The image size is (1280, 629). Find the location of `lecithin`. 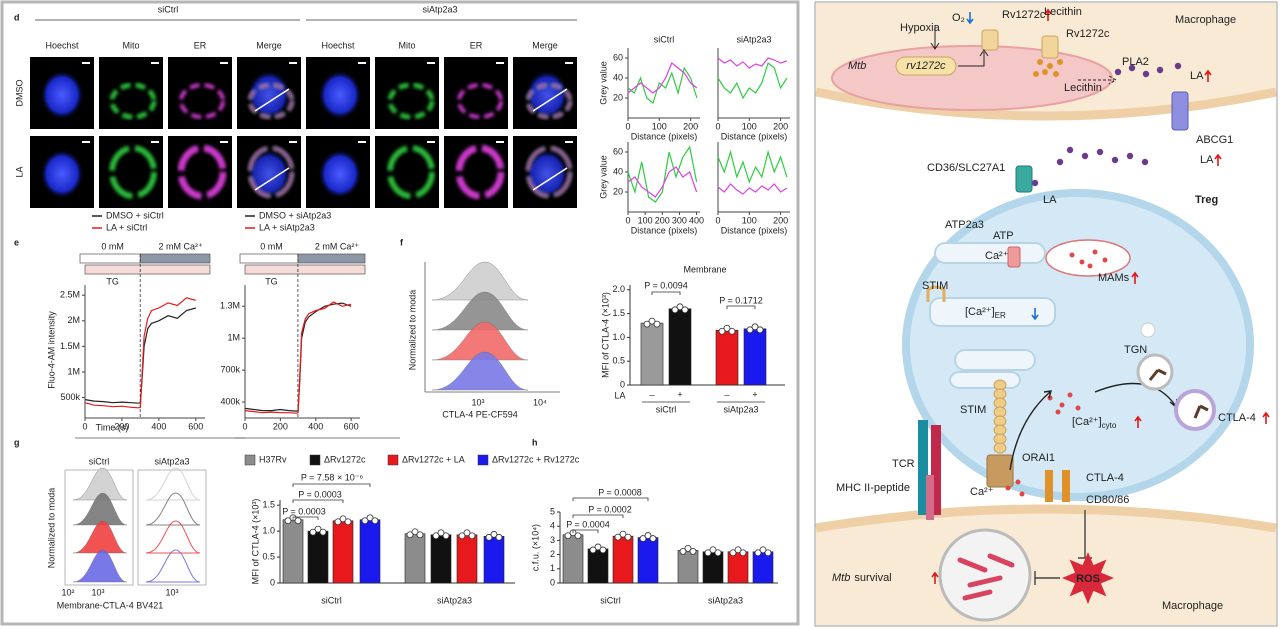

lecithin is located at coordinates (1056, 74).